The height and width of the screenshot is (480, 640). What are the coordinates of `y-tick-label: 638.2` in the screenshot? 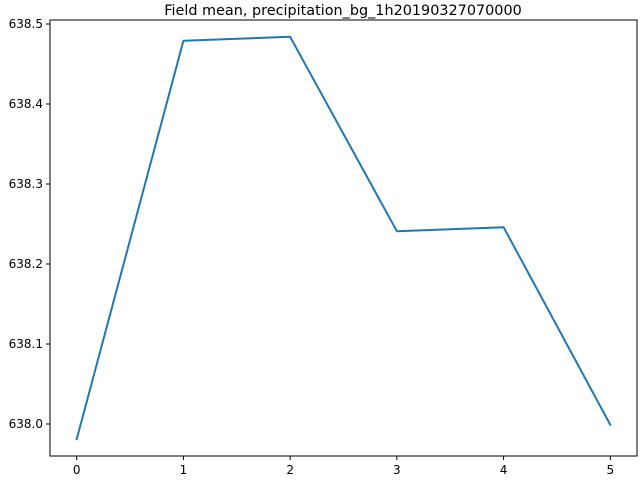 It's located at (26, 264).